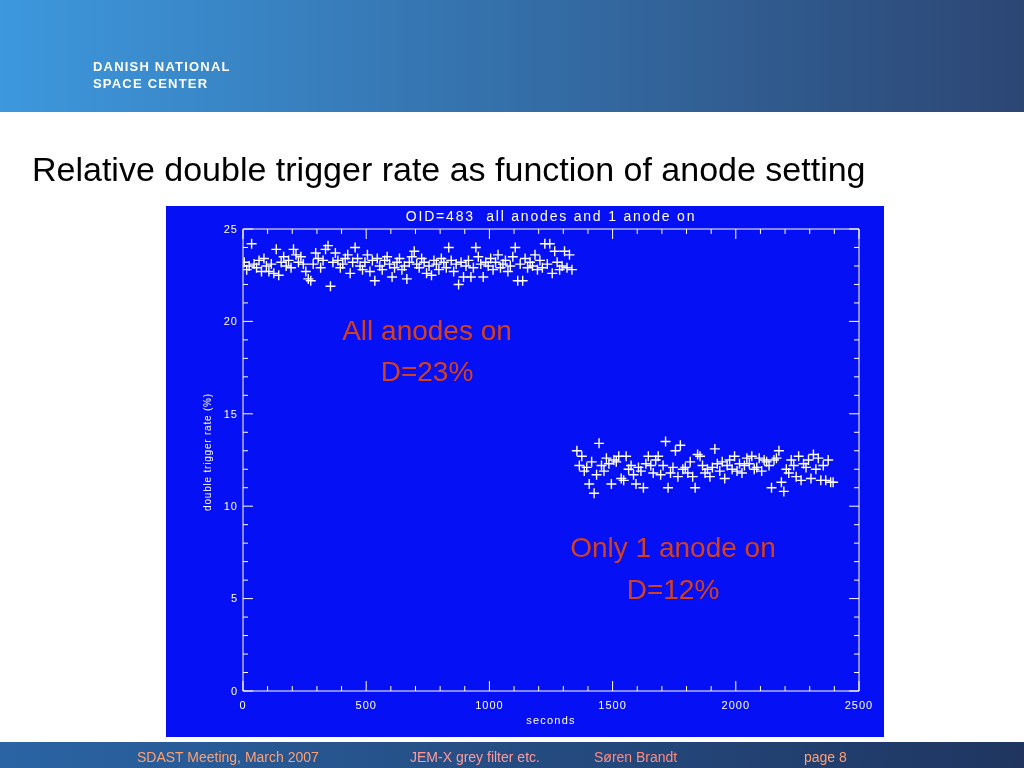 This screenshot has width=1024, height=768. I want to click on y-tick-label: 0, so click(234, 690).